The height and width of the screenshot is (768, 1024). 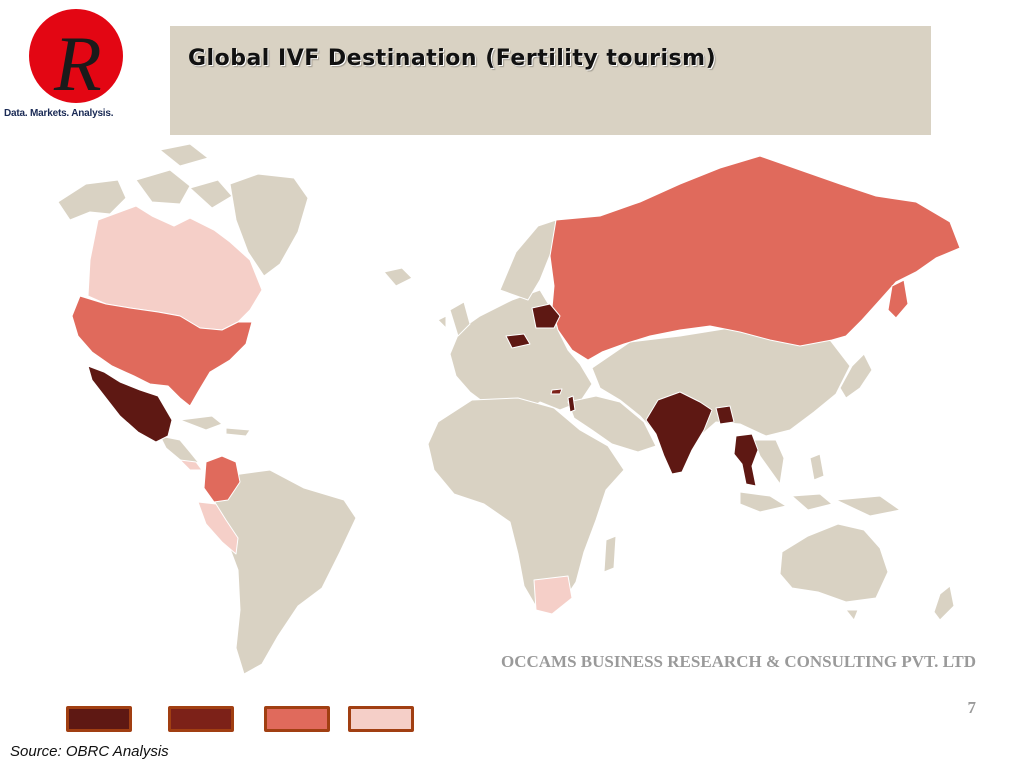 What do you see at coordinates (162, 351) in the screenshot?
I see `united-states` at bounding box center [162, 351].